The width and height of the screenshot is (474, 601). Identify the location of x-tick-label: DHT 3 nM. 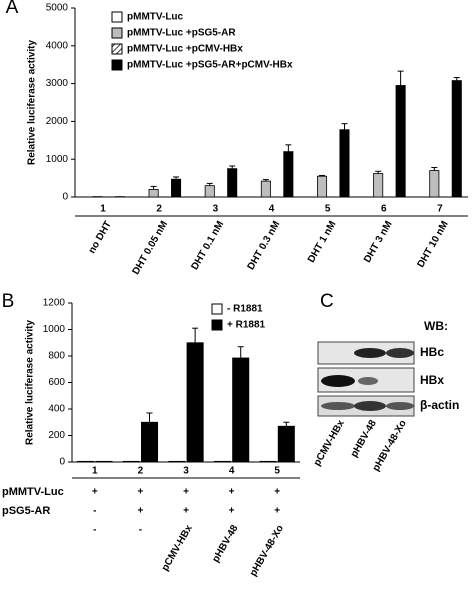
(378, 241).